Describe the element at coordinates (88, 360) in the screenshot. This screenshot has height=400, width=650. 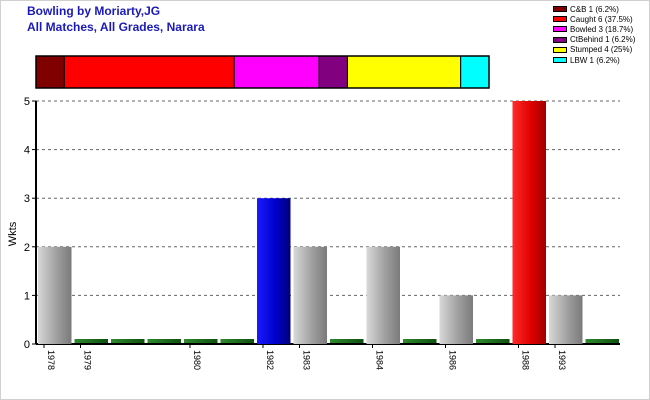
I see `x-tick-label: 1979` at that location.